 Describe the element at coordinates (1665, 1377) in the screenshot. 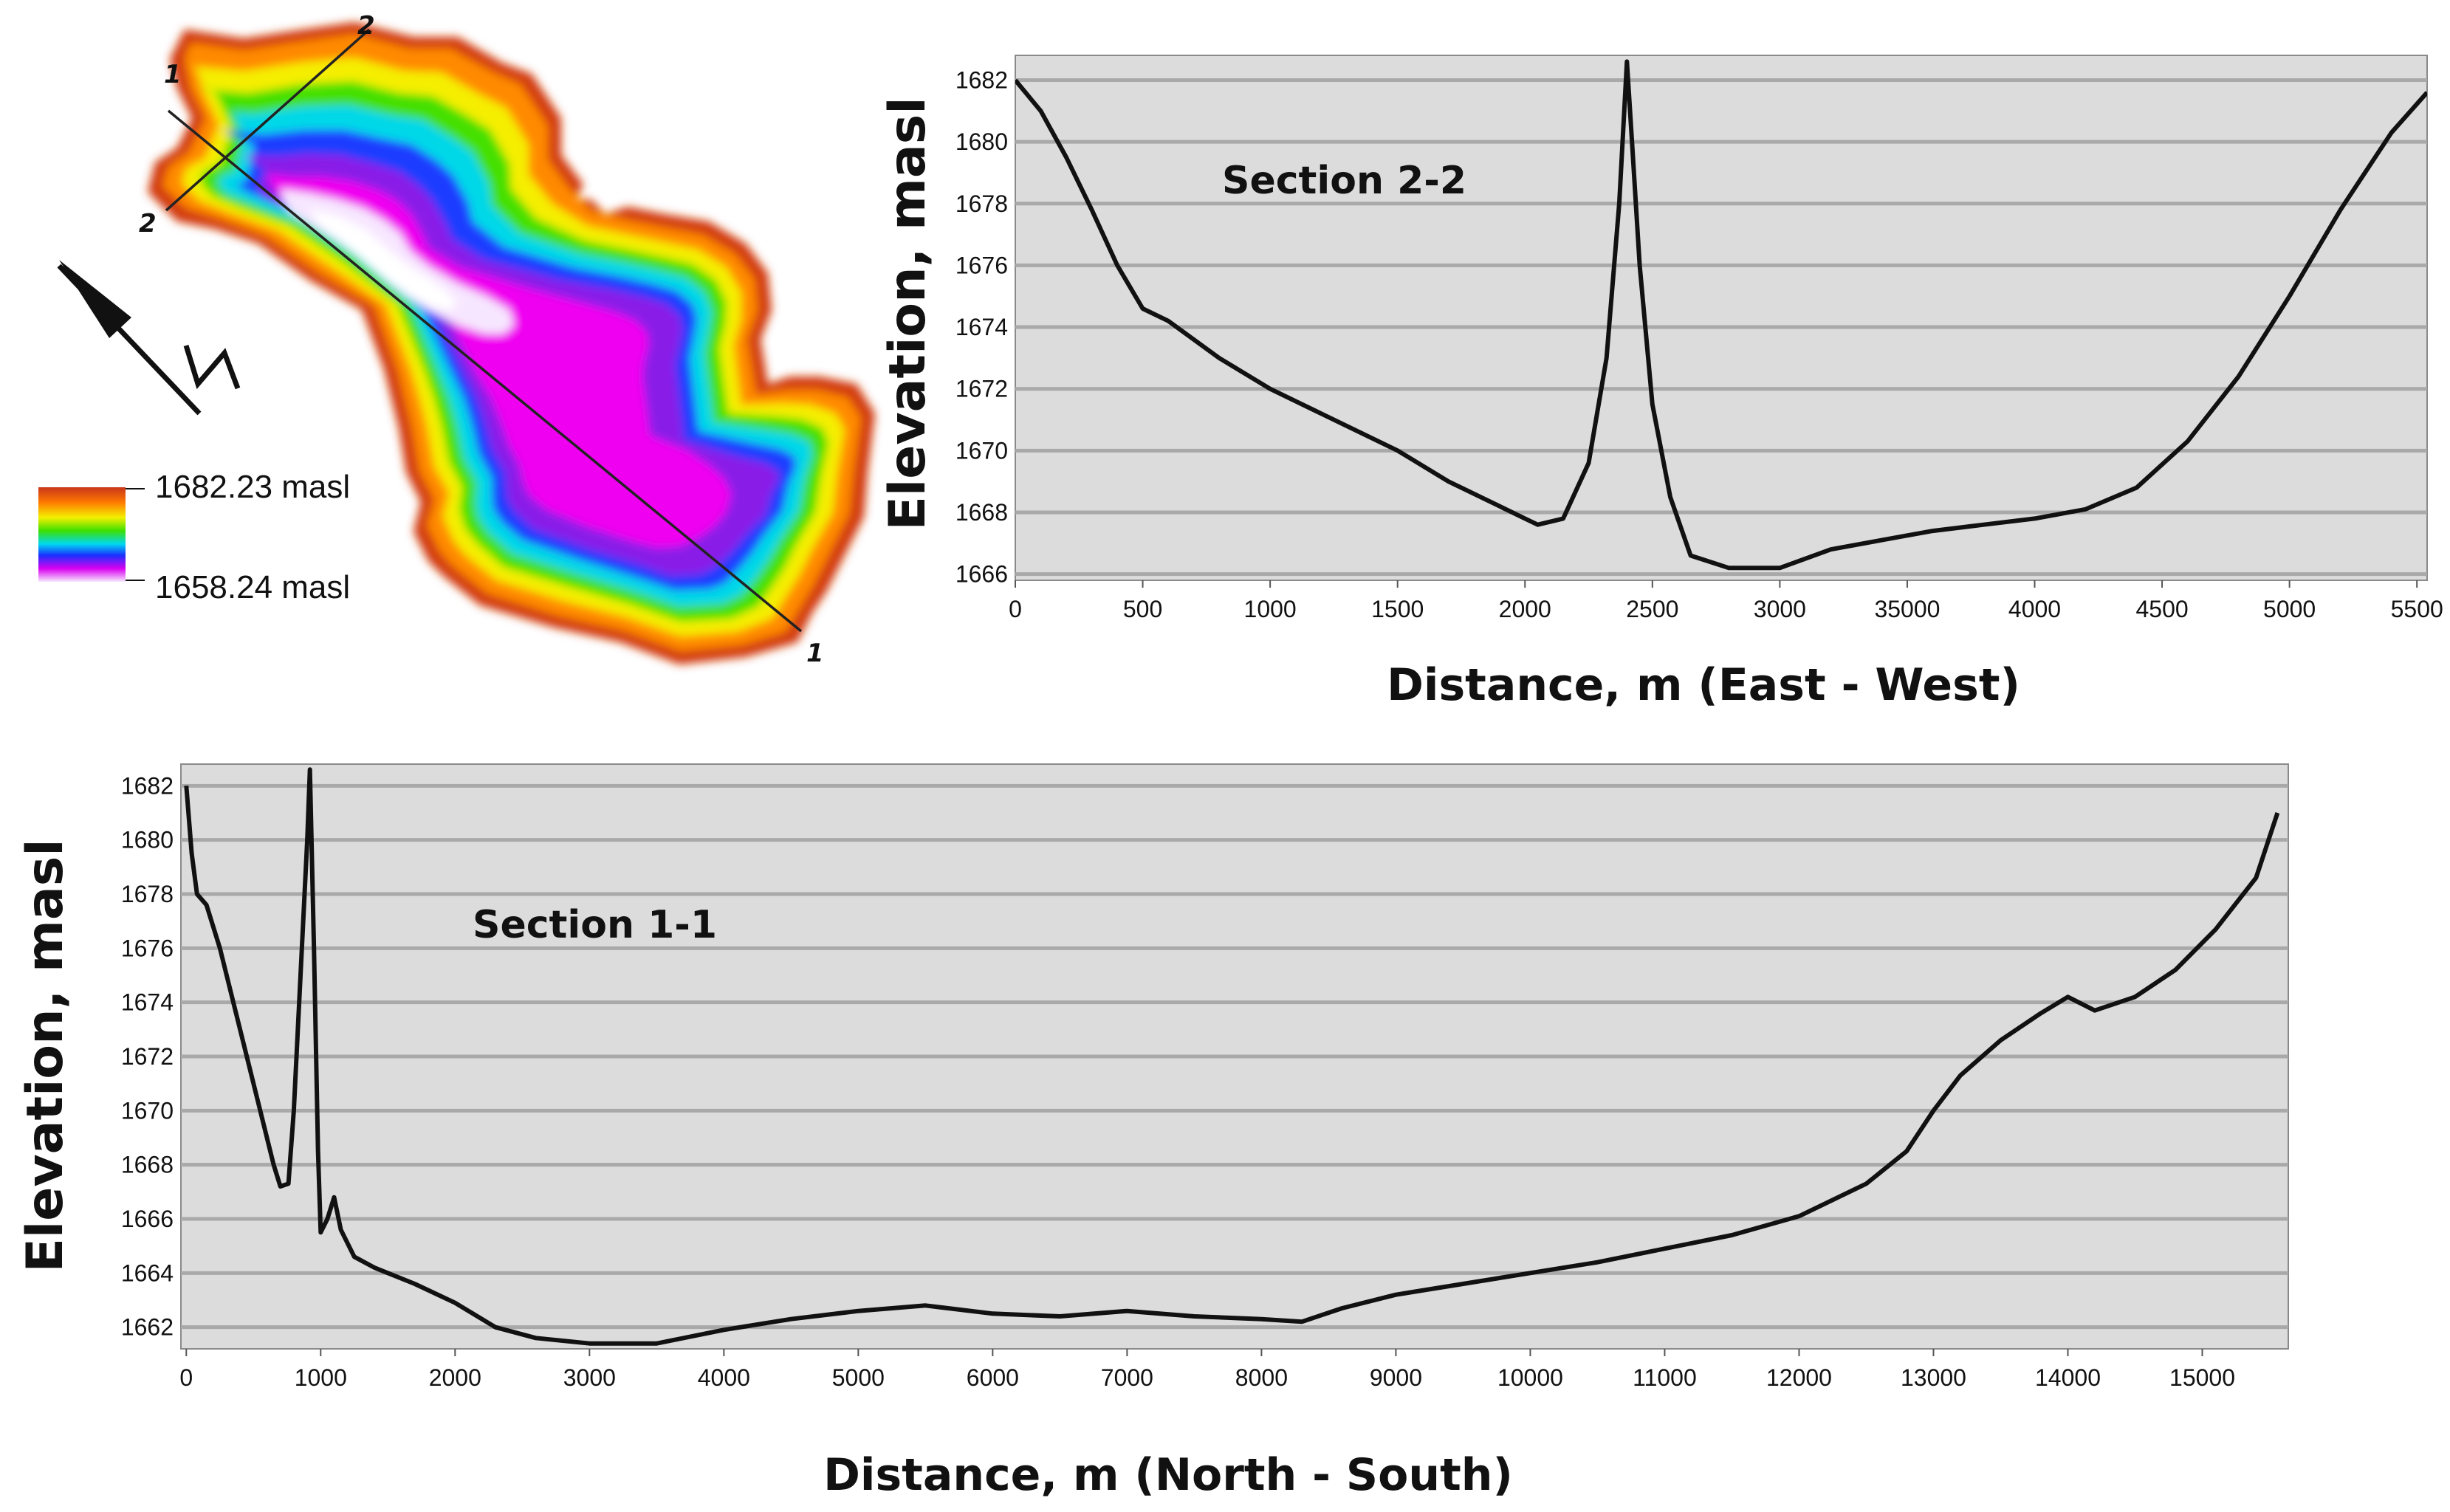

I see `section-1-1-x-tick-label: 11000` at that location.